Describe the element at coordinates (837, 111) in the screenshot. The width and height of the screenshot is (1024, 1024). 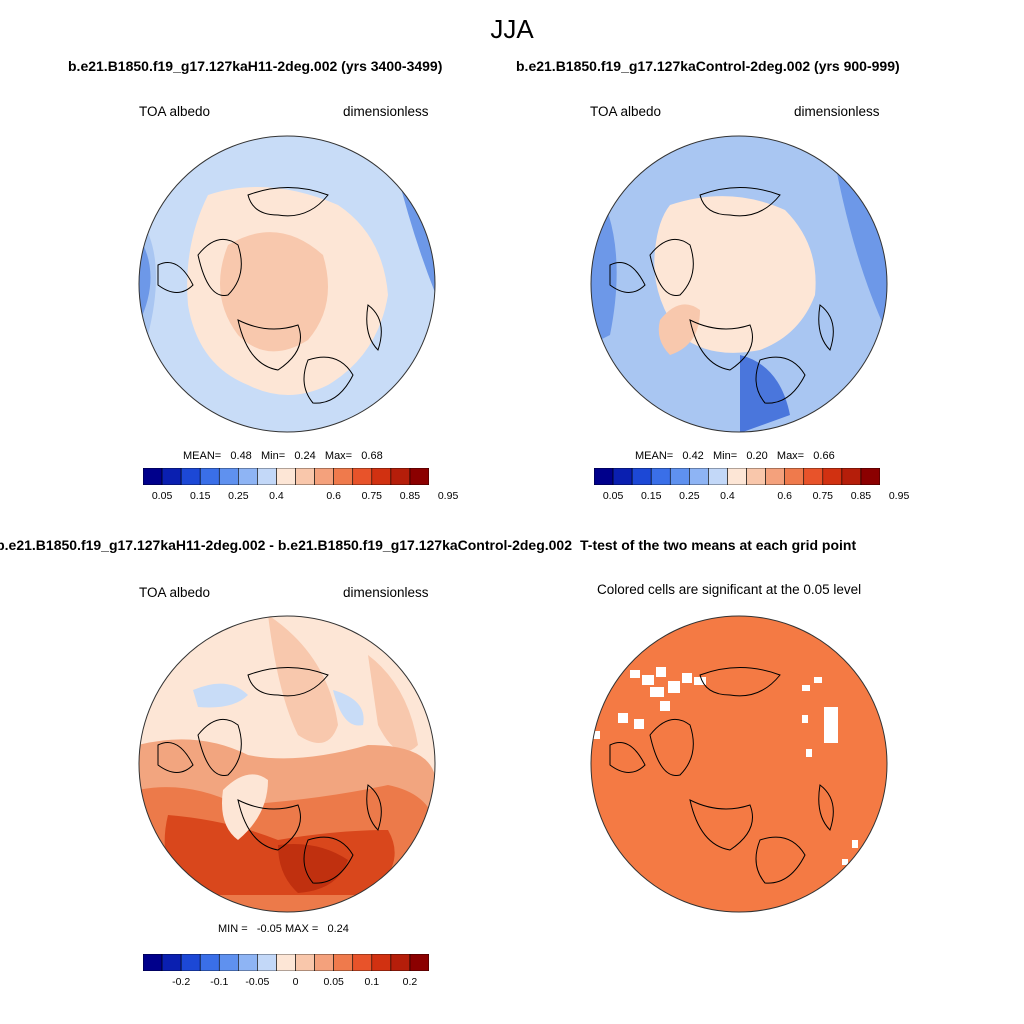
I see `units-label-control: dimensionless` at that location.